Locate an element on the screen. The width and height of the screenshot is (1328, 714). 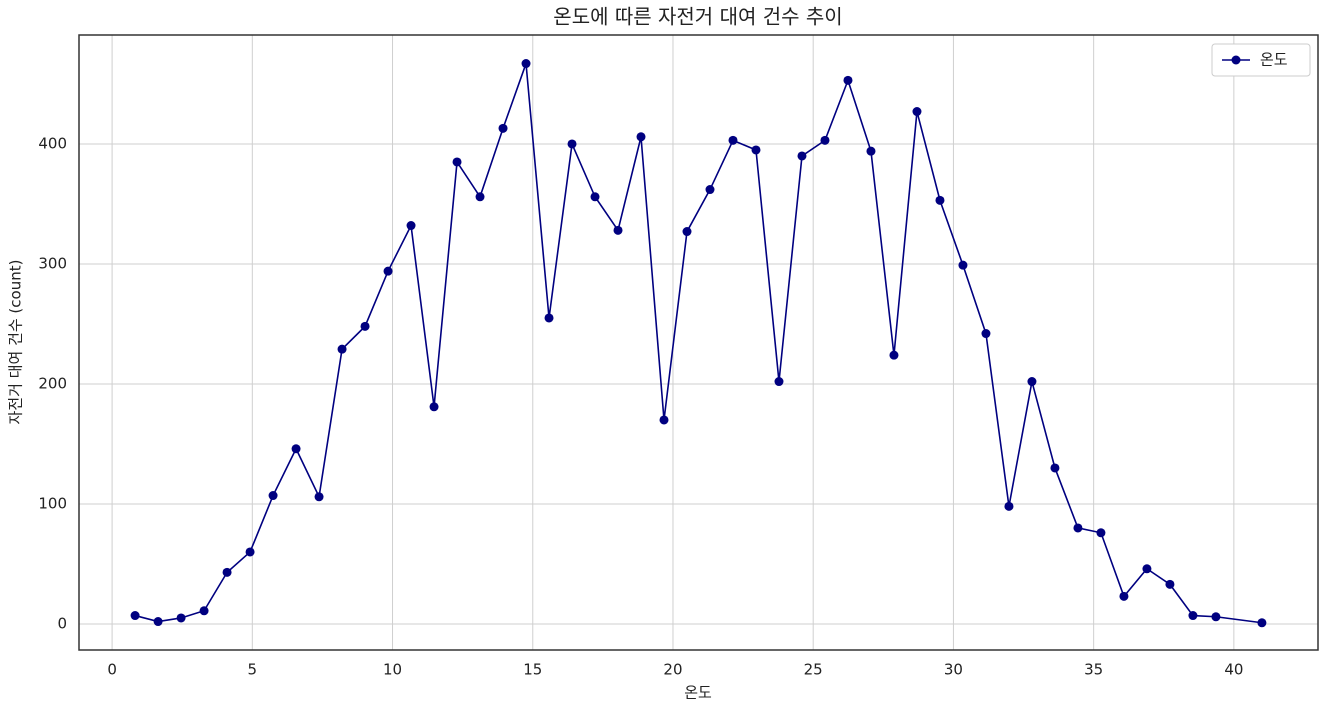
legend: 온도 is located at coordinates (1261, 60).